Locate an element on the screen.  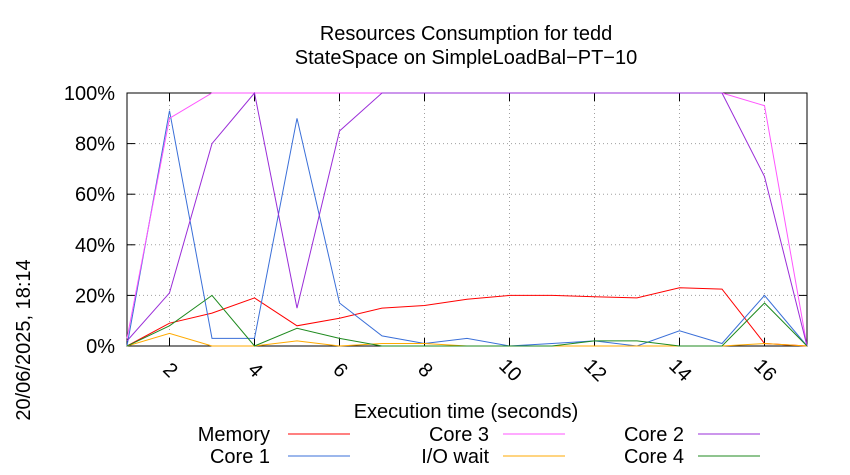
x-tick-label-5: 12 is located at coordinates (594, 370).